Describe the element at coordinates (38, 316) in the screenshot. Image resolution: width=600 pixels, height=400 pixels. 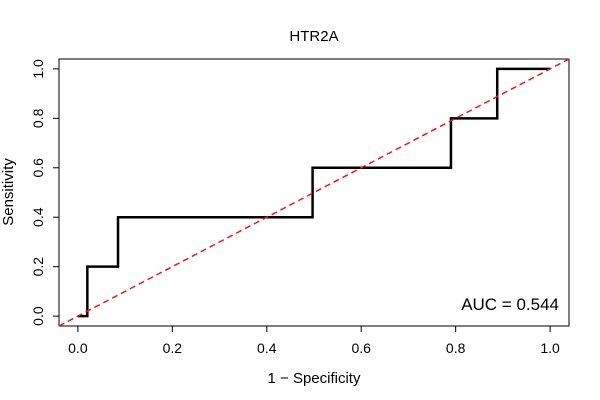
I see `y-tick-label: 0.0` at that location.